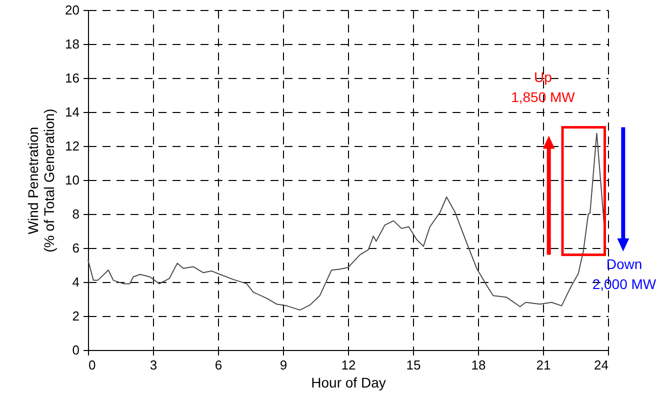 The image size is (665, 414). What do you see at coordinates (92, 365) in the screenshot?
I see `x-tick-label: 0` at bounding box center [92, 365].